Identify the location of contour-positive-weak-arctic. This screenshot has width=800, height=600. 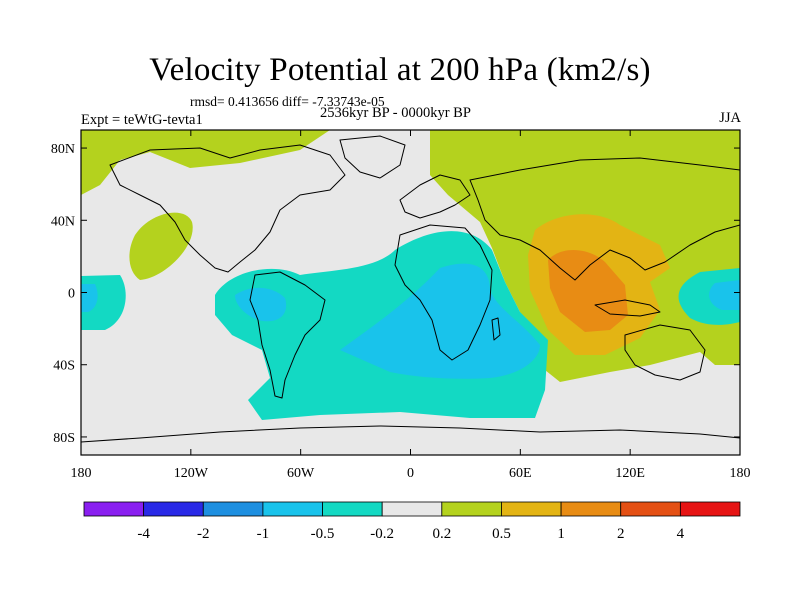
(205, 162).